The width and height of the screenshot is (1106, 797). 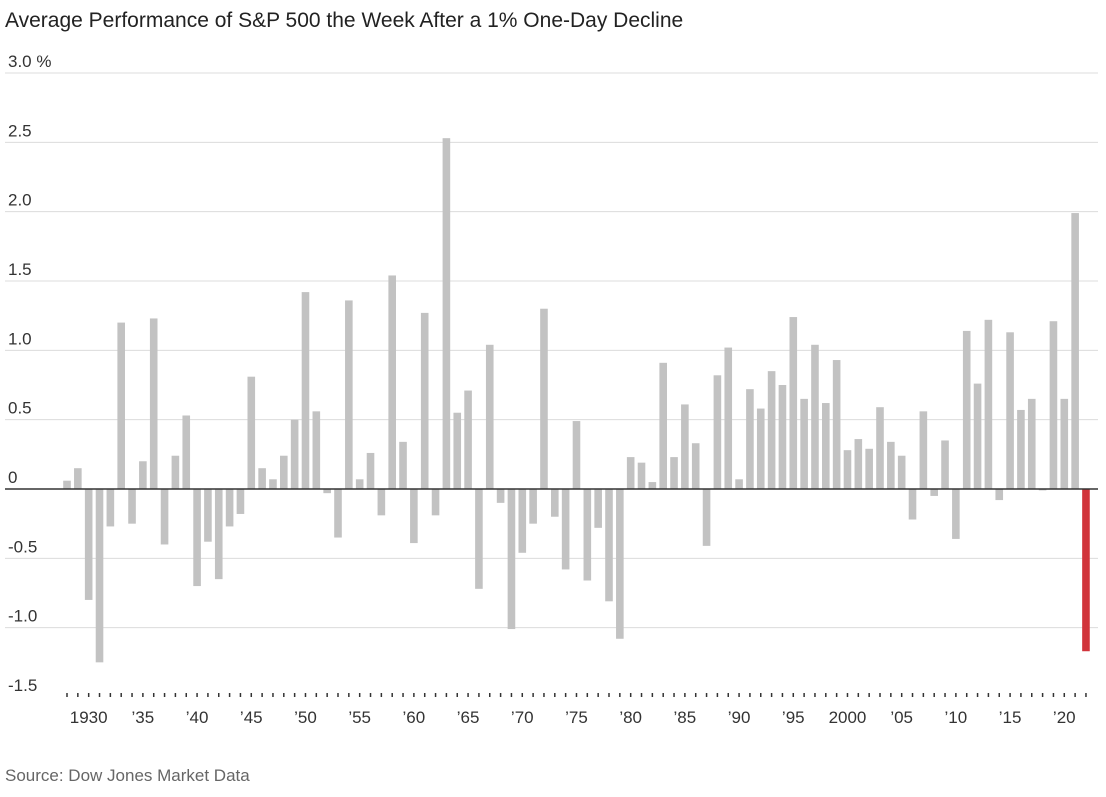 I want to click on x-tick-label: ’65, so click(x=468, y=717).